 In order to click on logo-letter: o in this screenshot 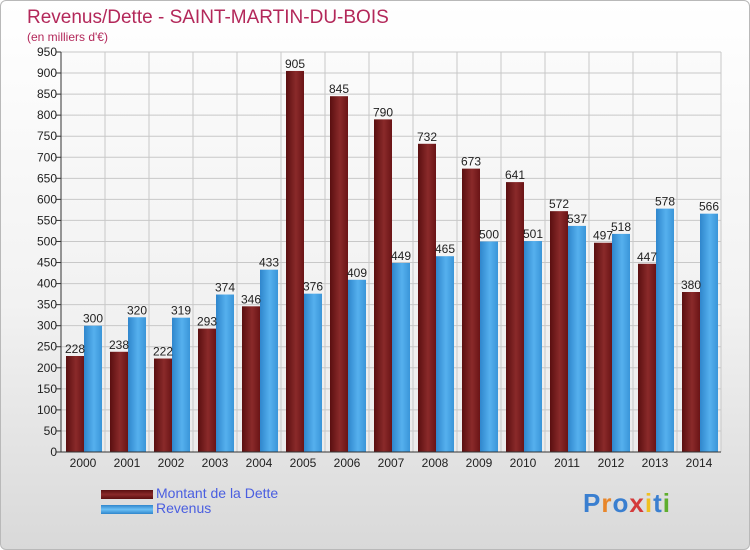, I will do `click(621, 503)`.